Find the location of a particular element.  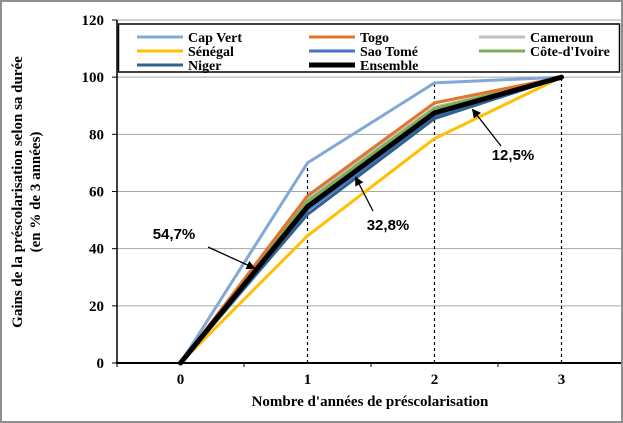

legend-item-cap-vert: Cap Vert is located at coordinates (189, 38).